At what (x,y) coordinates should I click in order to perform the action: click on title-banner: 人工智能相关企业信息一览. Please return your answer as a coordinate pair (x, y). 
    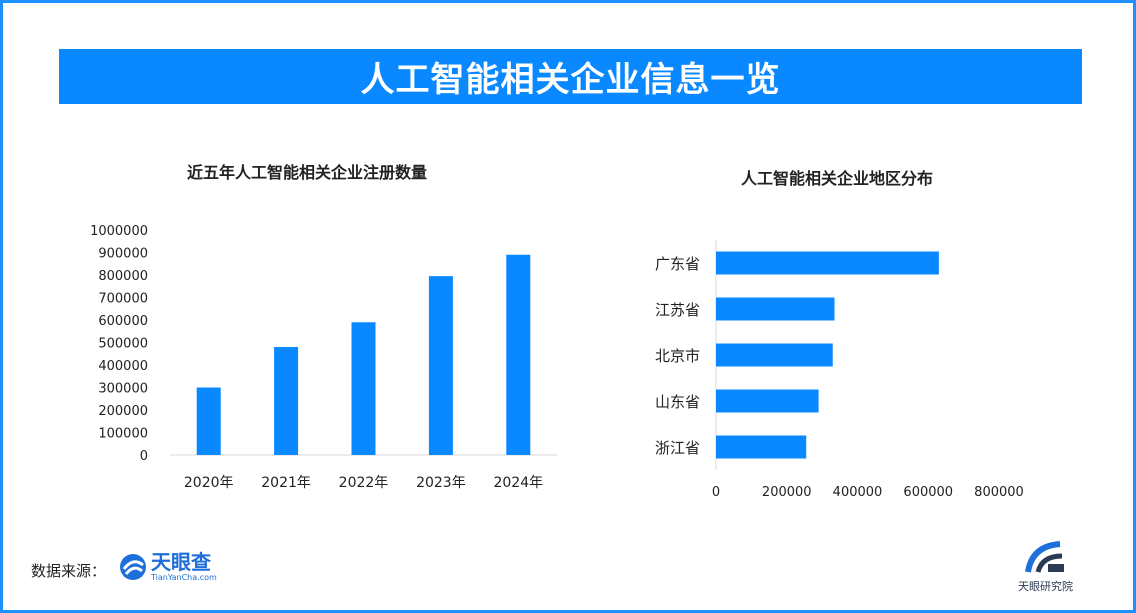
    Looking at the image, I should click on (570, 76).